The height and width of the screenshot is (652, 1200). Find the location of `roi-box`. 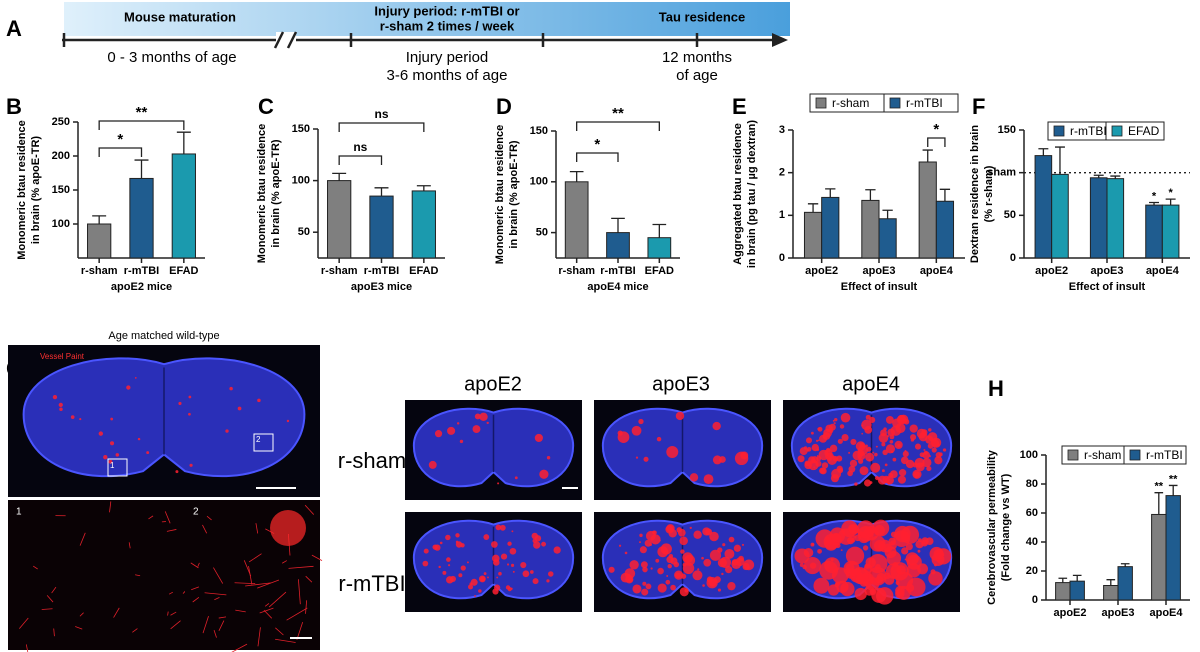

roi-box is located at coordinates (117, 467).